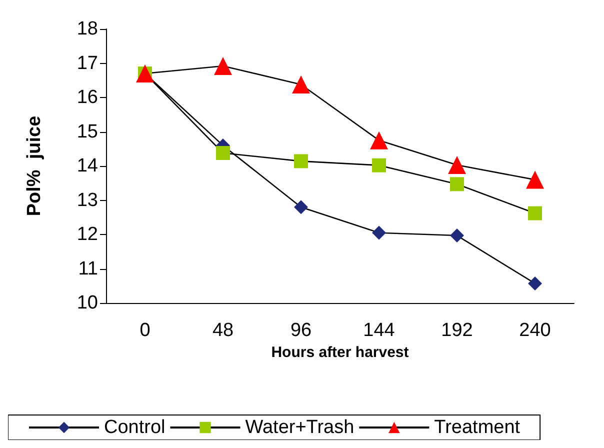 Image resolution: width=604 pixels, height=448 pixels. Describe the element at coordinates (87, 234) in the screenshot. I see `y-tick-label: 12` at that location.